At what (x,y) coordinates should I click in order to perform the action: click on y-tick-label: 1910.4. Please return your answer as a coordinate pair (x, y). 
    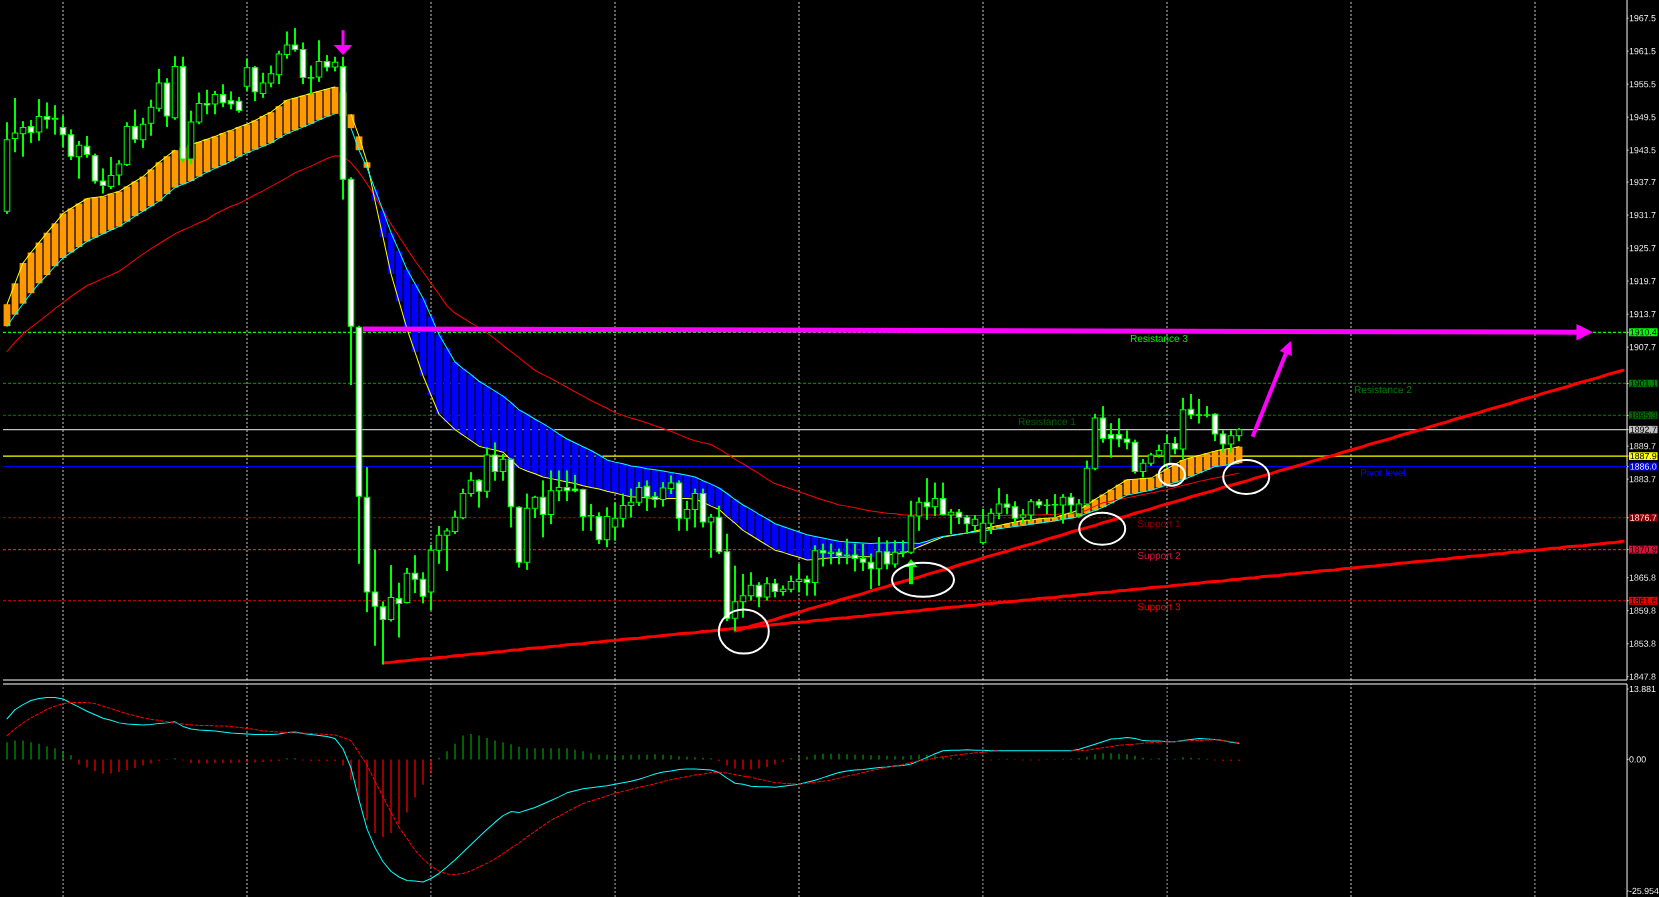
    Looking at the image, I should click on (1643, 332).